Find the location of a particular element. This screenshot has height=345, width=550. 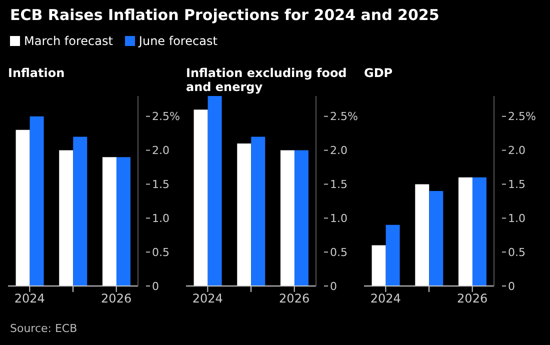

chart-subtitle: Inflation is located at coordinates (37, 74).